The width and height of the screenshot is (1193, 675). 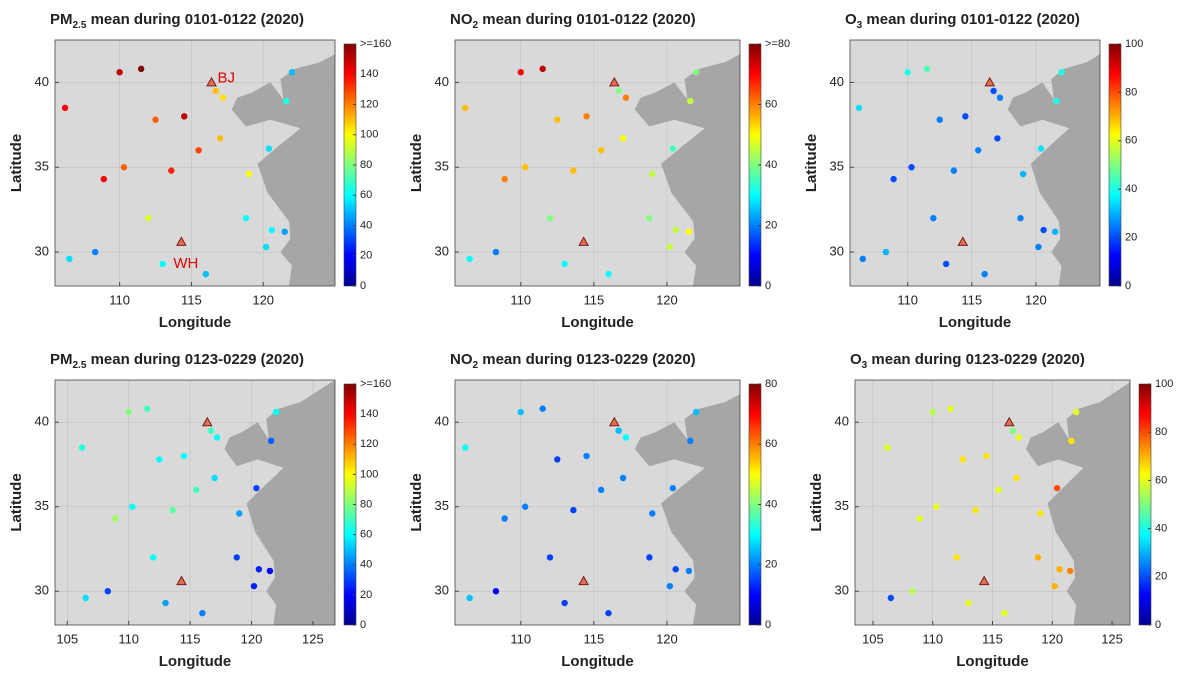 I want to click on colorbar-tick-label: >=160, so click(x=375, y=384).